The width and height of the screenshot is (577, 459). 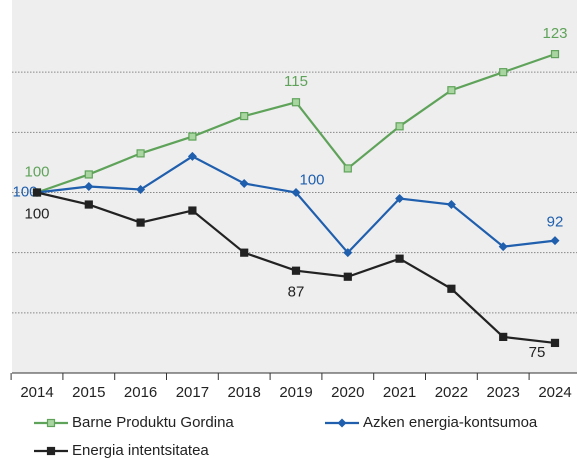 What do you see at coordinates (450, 422) in the screenshot?
I see `legend-label: Azken energia-kontsumoa` at bounding box center [450, 422].